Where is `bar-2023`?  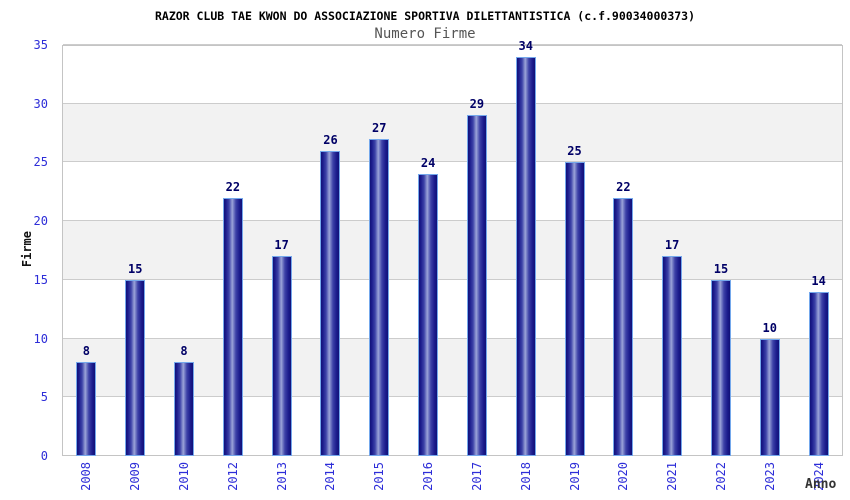 bar-2023 is located at coordinates (769, 397).